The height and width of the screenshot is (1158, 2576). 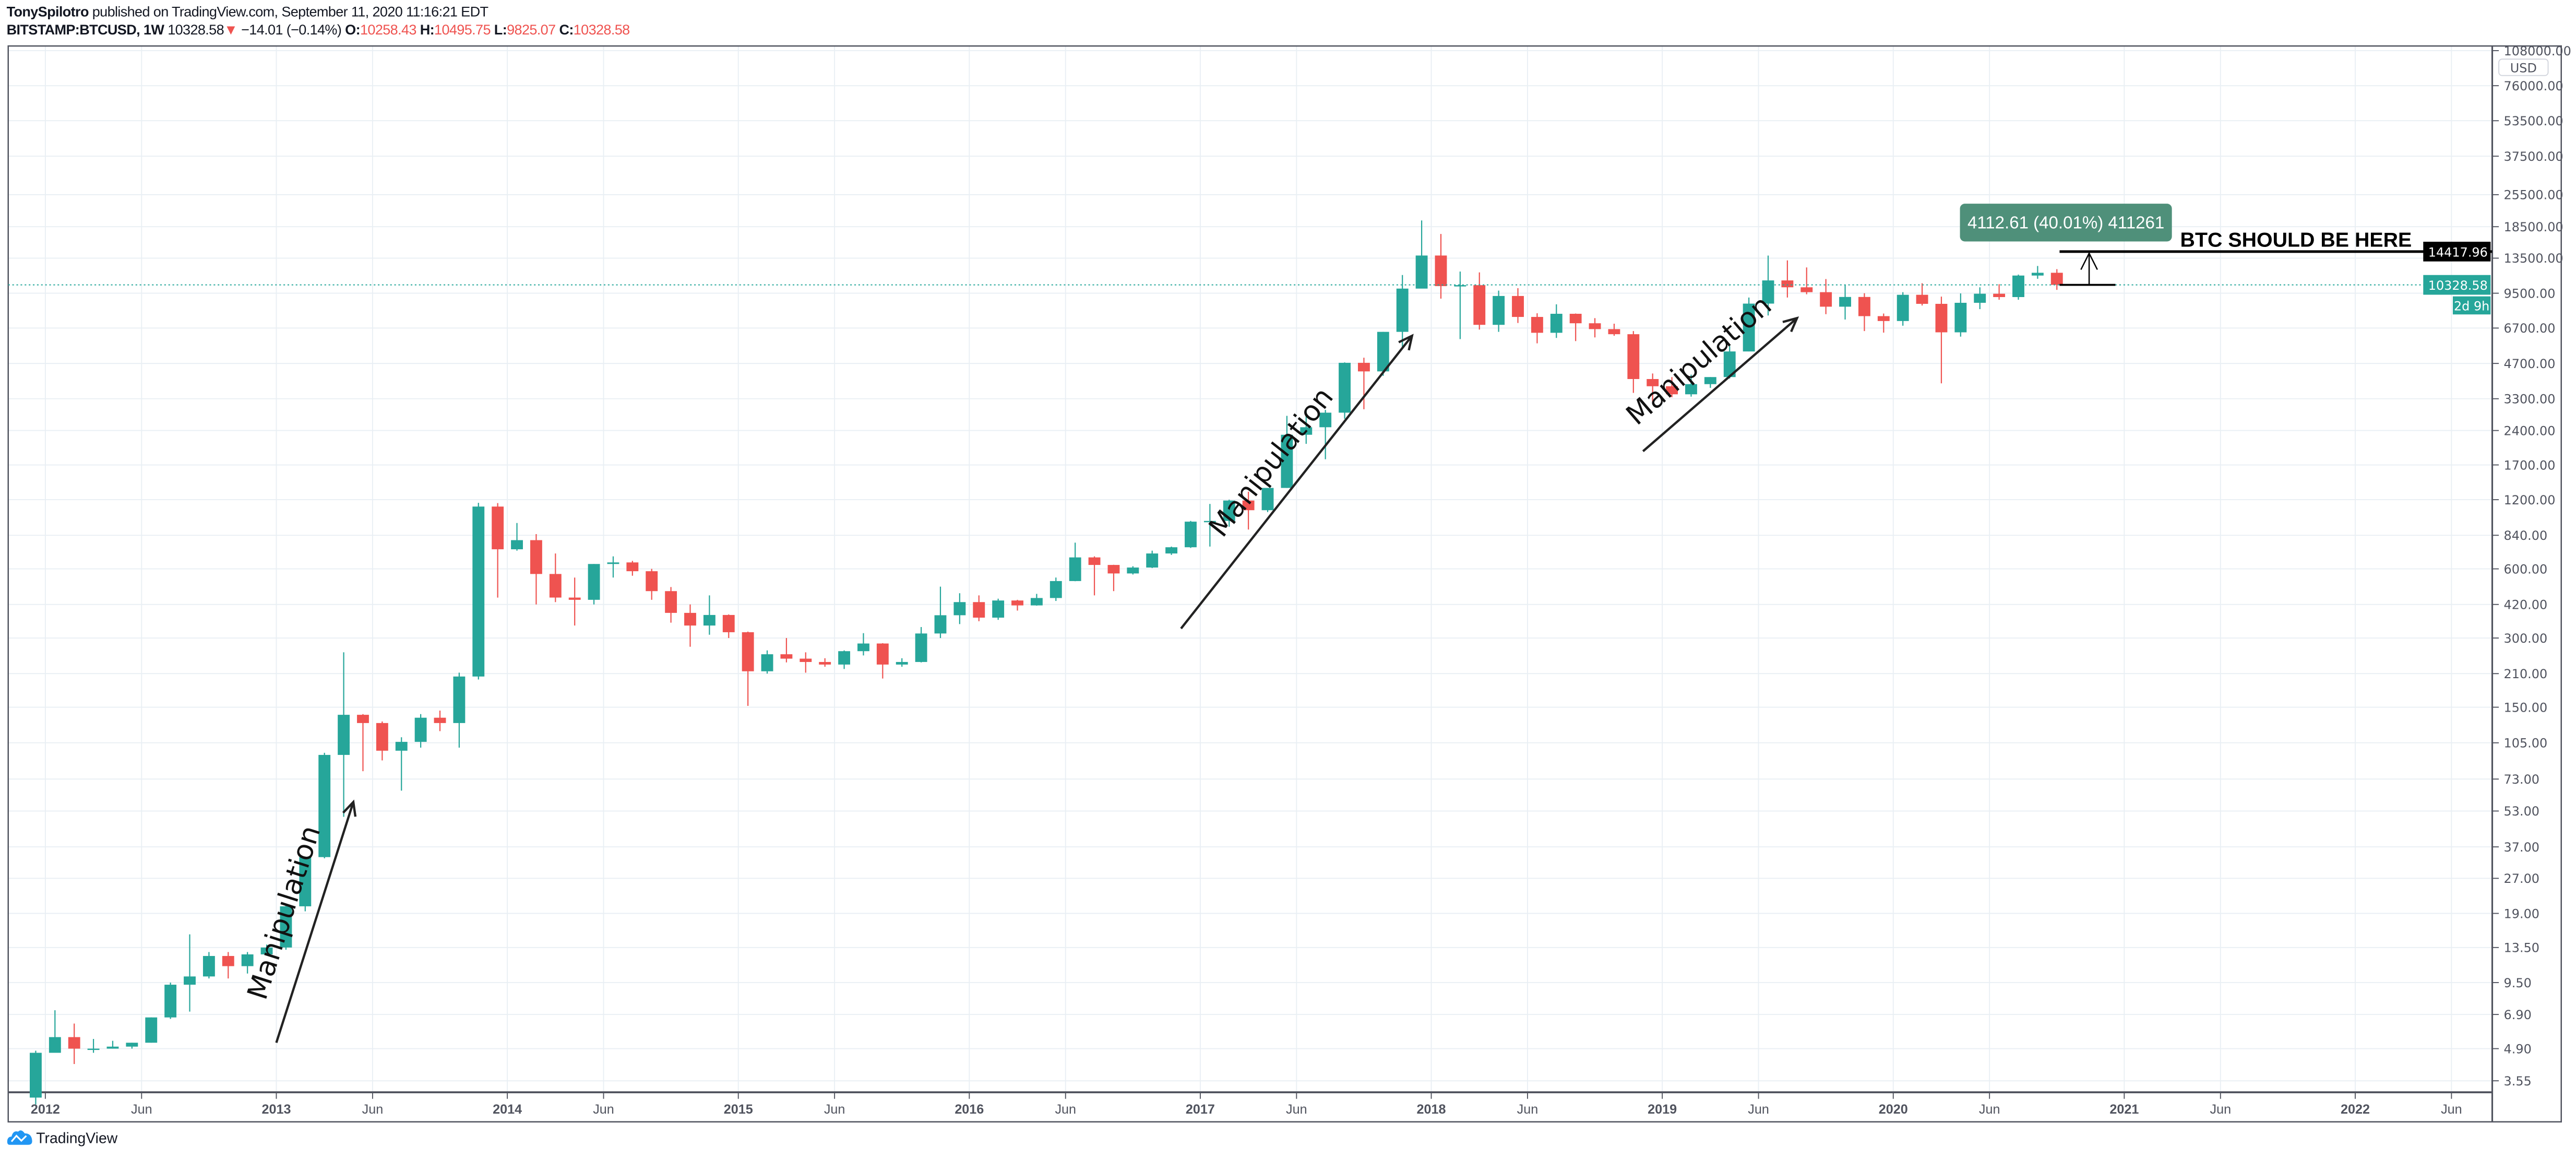 What do you see at coordinates (2533, 258) in the screenshot?
I see `price-axis-label: 13500.00` at bounding box center [2533, 258].